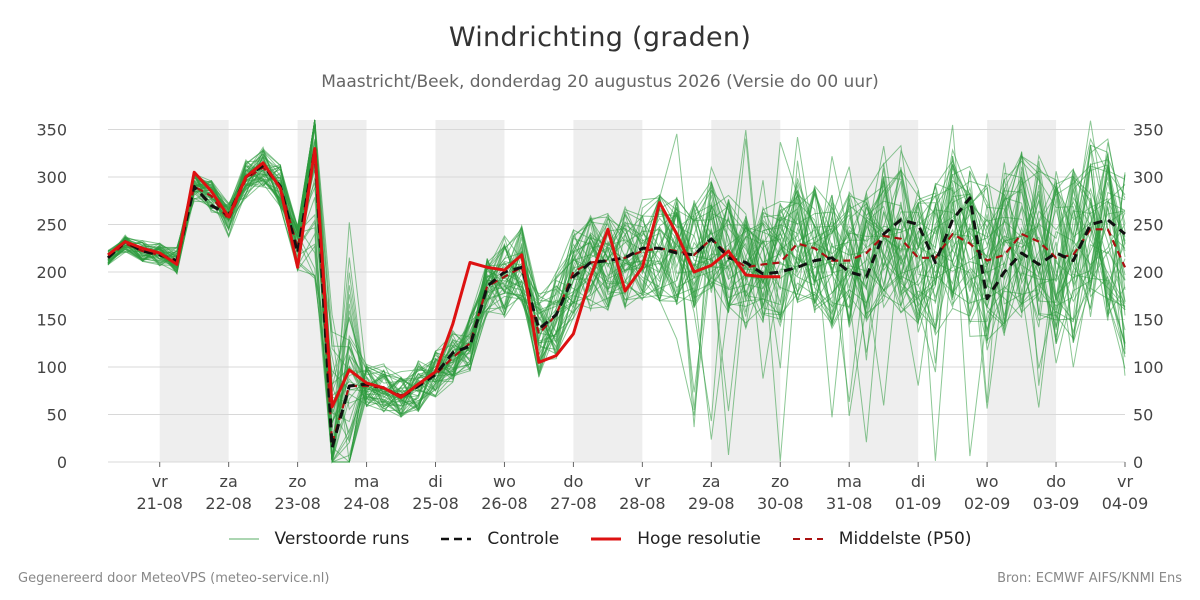  Describe the element at coordinates (51, 225) in the screenshot. I see `y-tick-label-left: 250` at that location.